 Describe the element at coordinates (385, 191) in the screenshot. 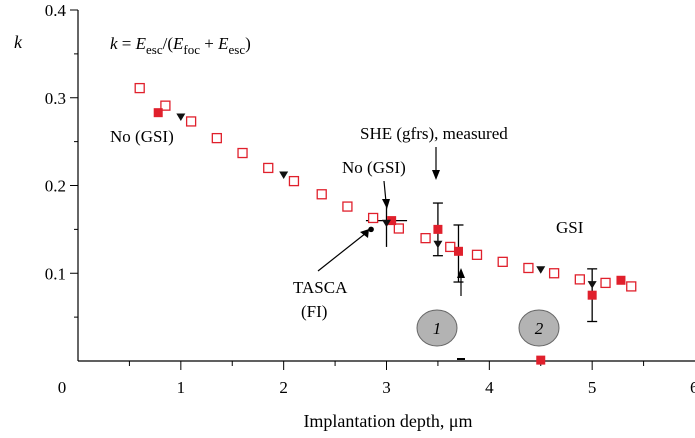

I see `no-gsi-mid-arrow` at that location.